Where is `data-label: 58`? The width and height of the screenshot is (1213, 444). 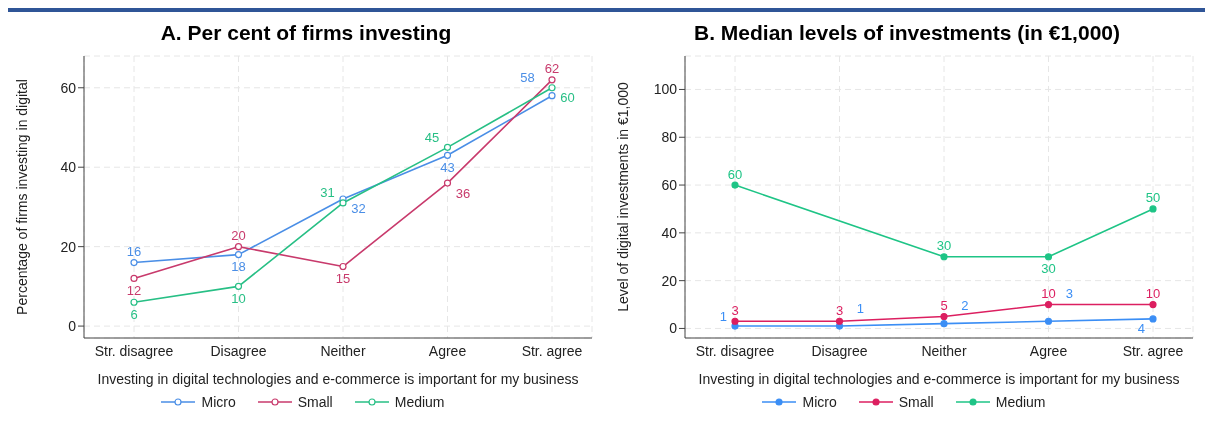
data-label: 58 is located at coordinates (527, 78).